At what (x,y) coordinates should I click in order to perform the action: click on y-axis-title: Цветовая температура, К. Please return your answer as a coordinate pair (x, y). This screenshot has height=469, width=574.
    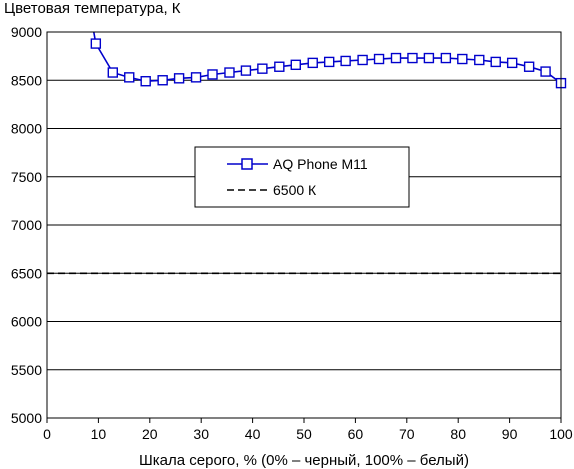
    Looking at the image, I should click on (92, 8).